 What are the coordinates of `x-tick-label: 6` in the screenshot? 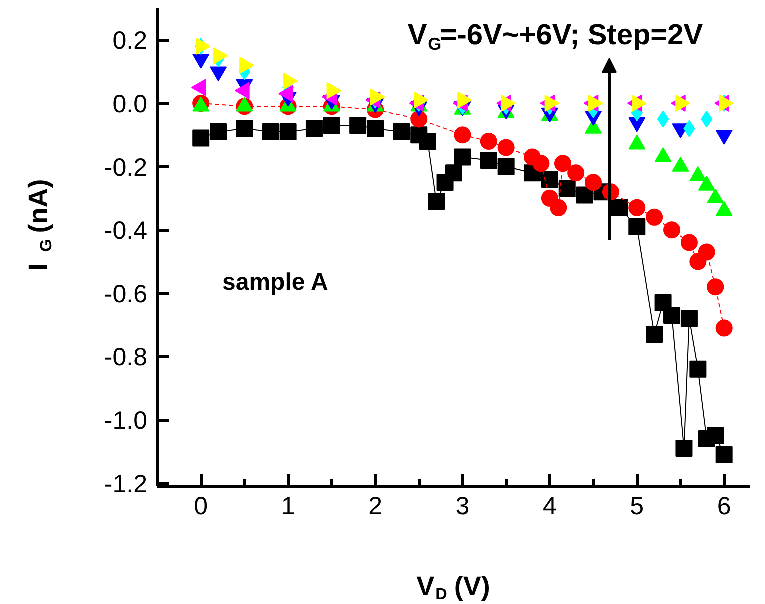 It's located at (724, 506).